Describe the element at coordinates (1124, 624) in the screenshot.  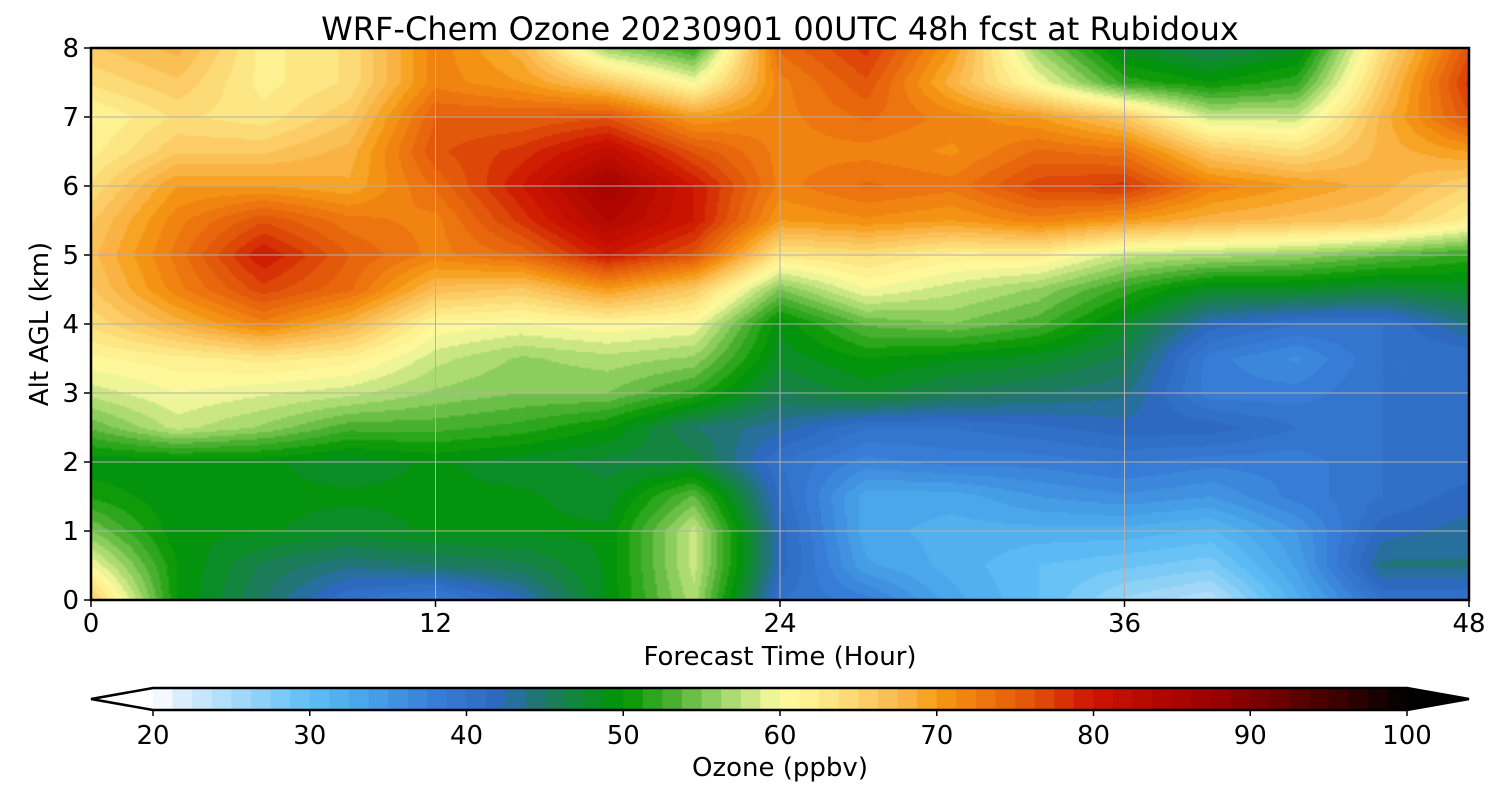
I see `x-tick-label: 36` at that location.